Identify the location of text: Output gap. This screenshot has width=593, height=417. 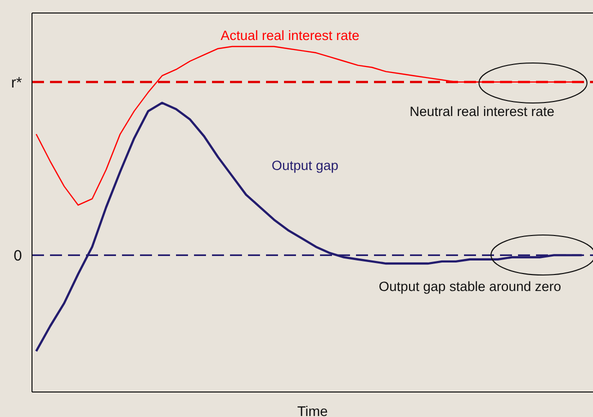
(305, 165).